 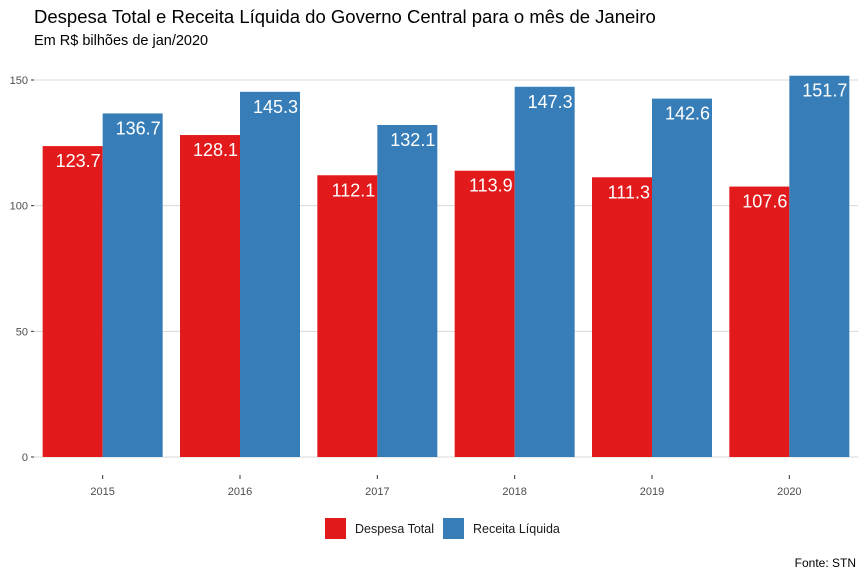 I want to click on bar-receita-2020, so click(x=819, y=266).